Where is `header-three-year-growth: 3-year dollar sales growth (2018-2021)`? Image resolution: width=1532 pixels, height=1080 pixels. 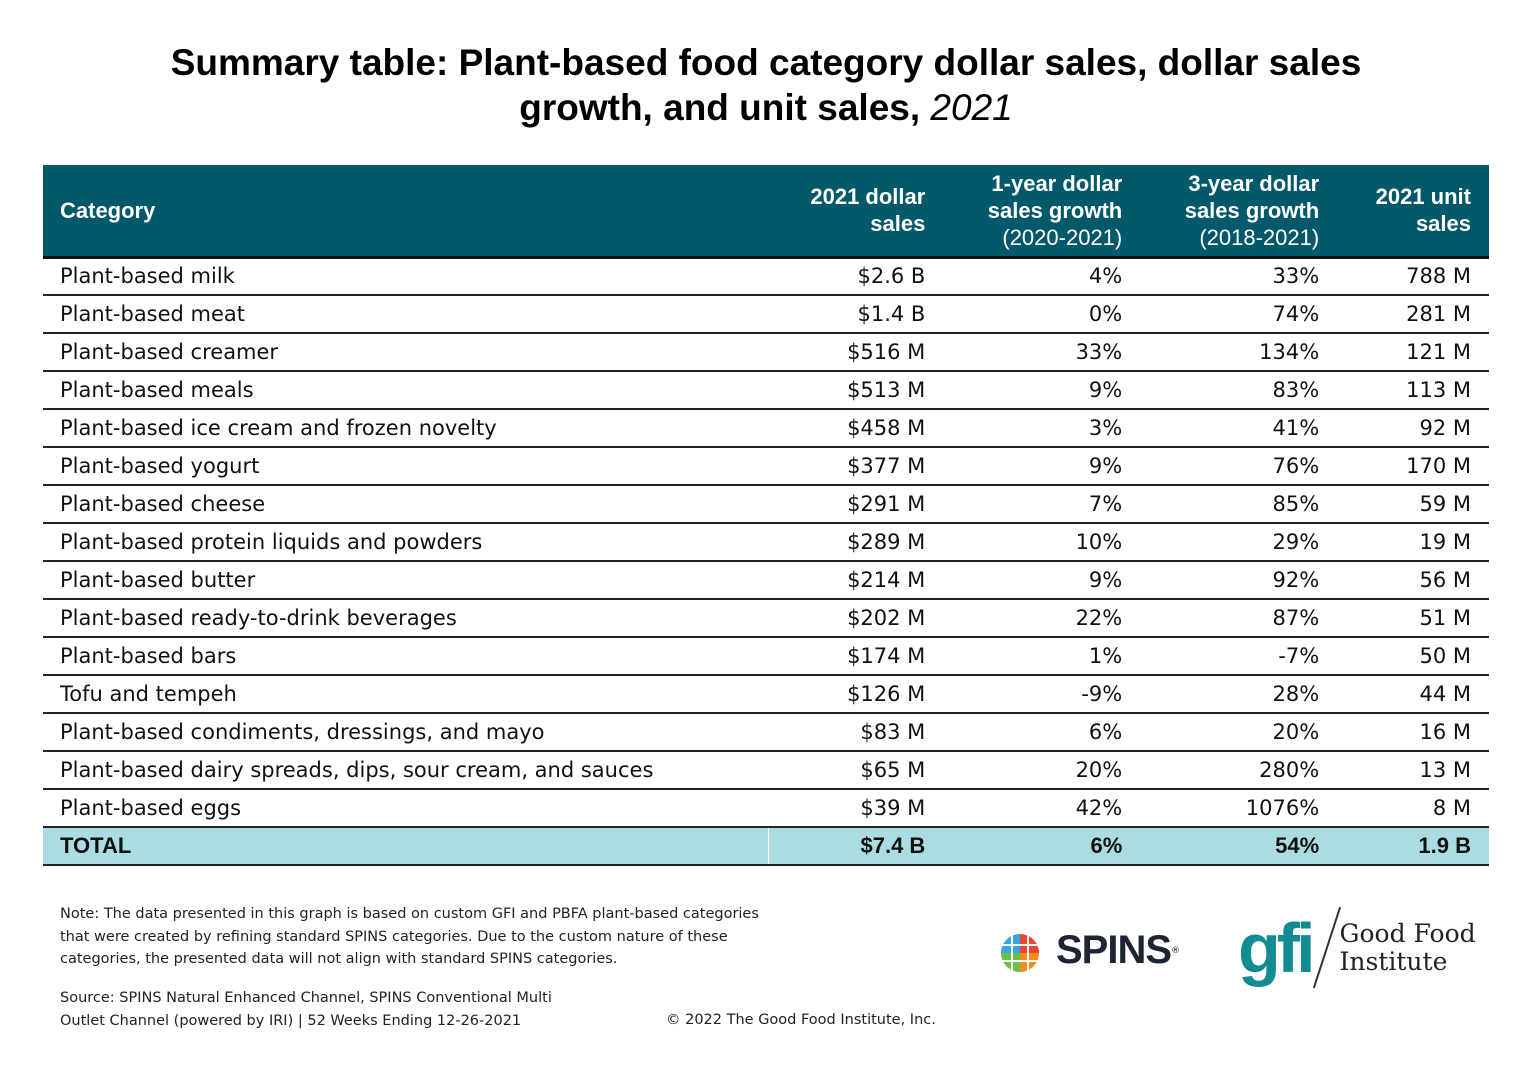 header-three-year-growth: 3-year dollar sales growth (2018-2021) is located at coordinates (1238, 211).